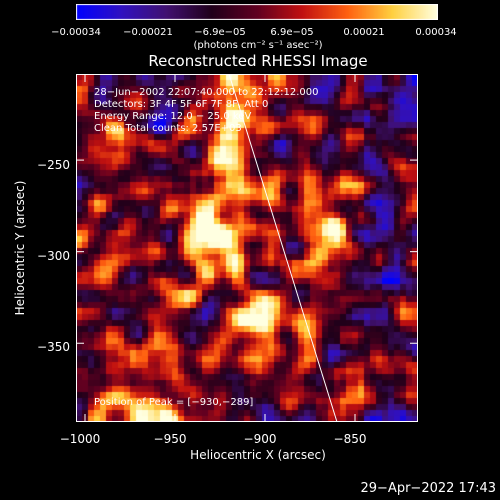  Describe the element at coordinates (53, 347) in the screenshot. I see `y-tick-label: −350` at that location.